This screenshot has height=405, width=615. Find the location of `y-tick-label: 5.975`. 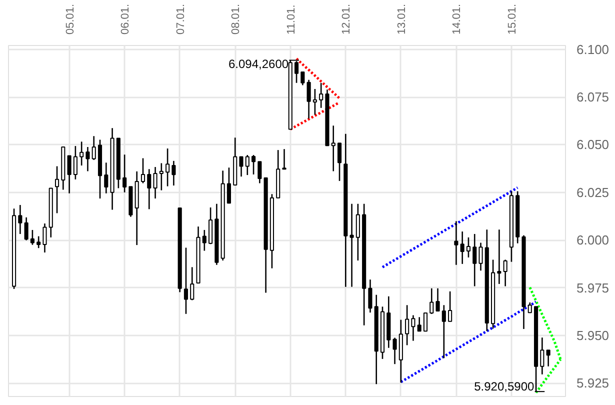

y-tick-label: 5.975 is located at coordinates (593, 288).